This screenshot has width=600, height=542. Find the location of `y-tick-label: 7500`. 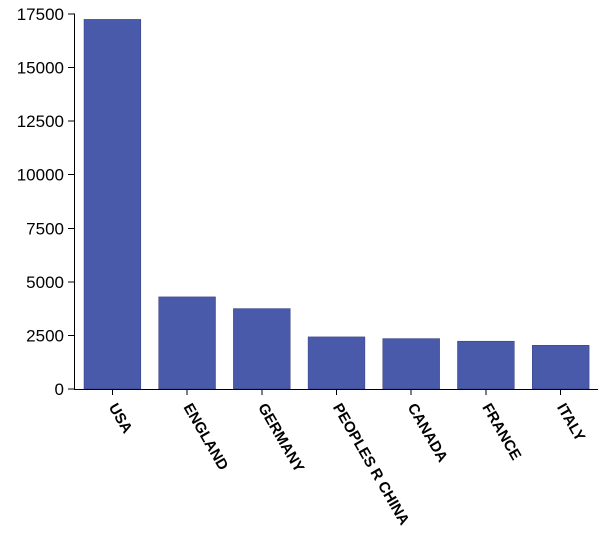

y-tick-label: 7500 is located at coordinates (45, 228).